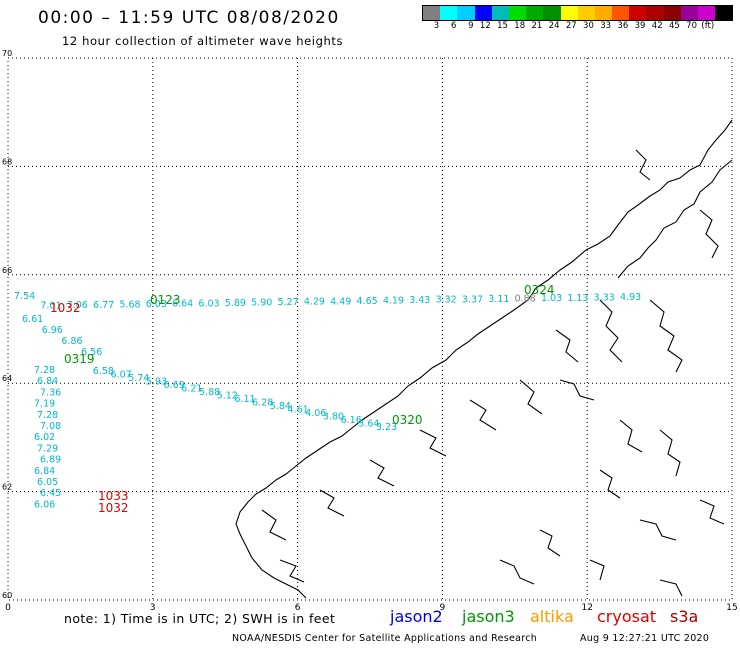 The height and width of the screenshot is (650, 740). Describe the element at coordinates (446, 300) in the screenshot. I see `wave-height-value: 3.32` at that location.